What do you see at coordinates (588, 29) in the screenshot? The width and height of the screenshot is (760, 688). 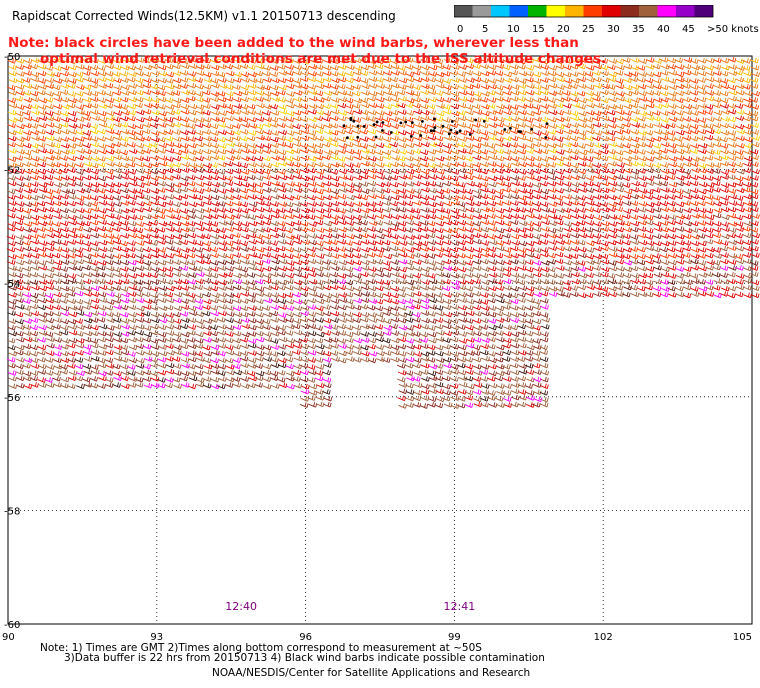 I see `colorbar-label: 25` at bounding box center [588, 29].